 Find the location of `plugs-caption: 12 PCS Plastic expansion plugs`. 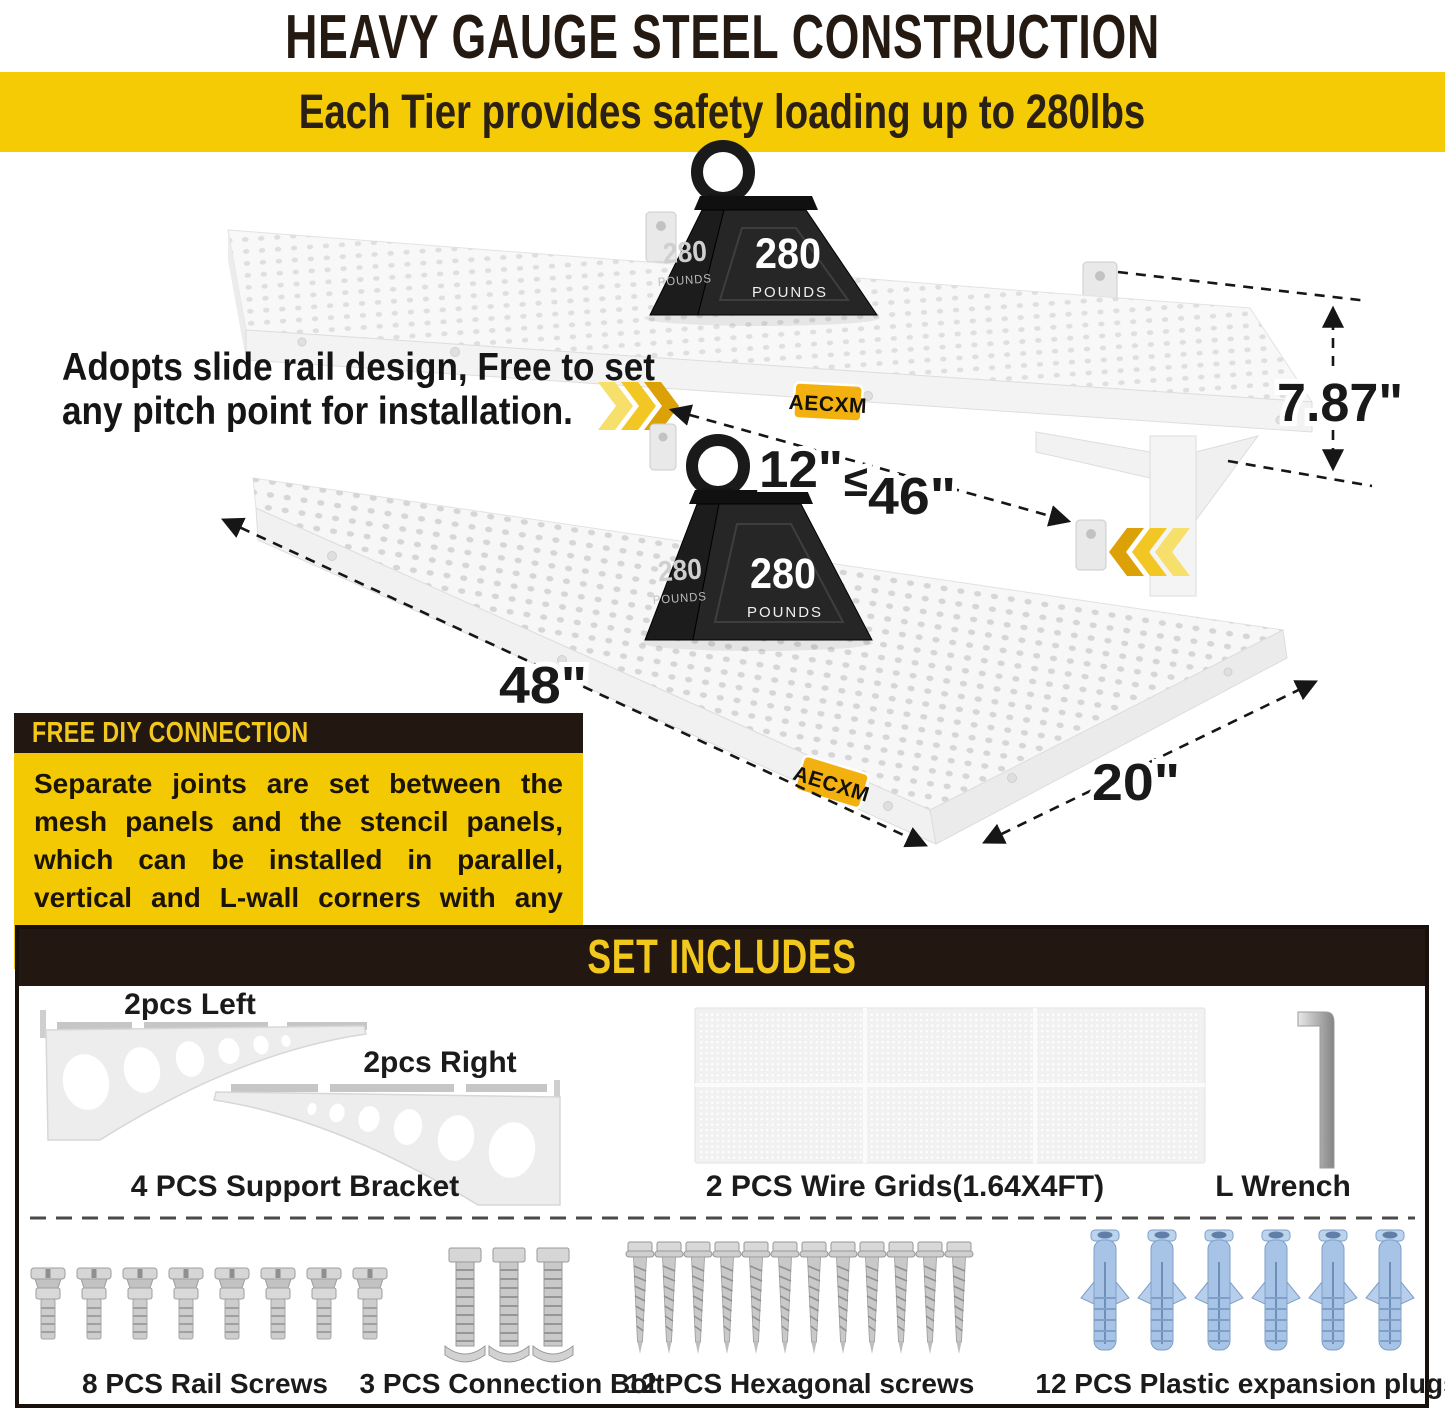

plugs-caption: 12 PCS Plastic expansion plugs is located at coordinates (1240, 1383).